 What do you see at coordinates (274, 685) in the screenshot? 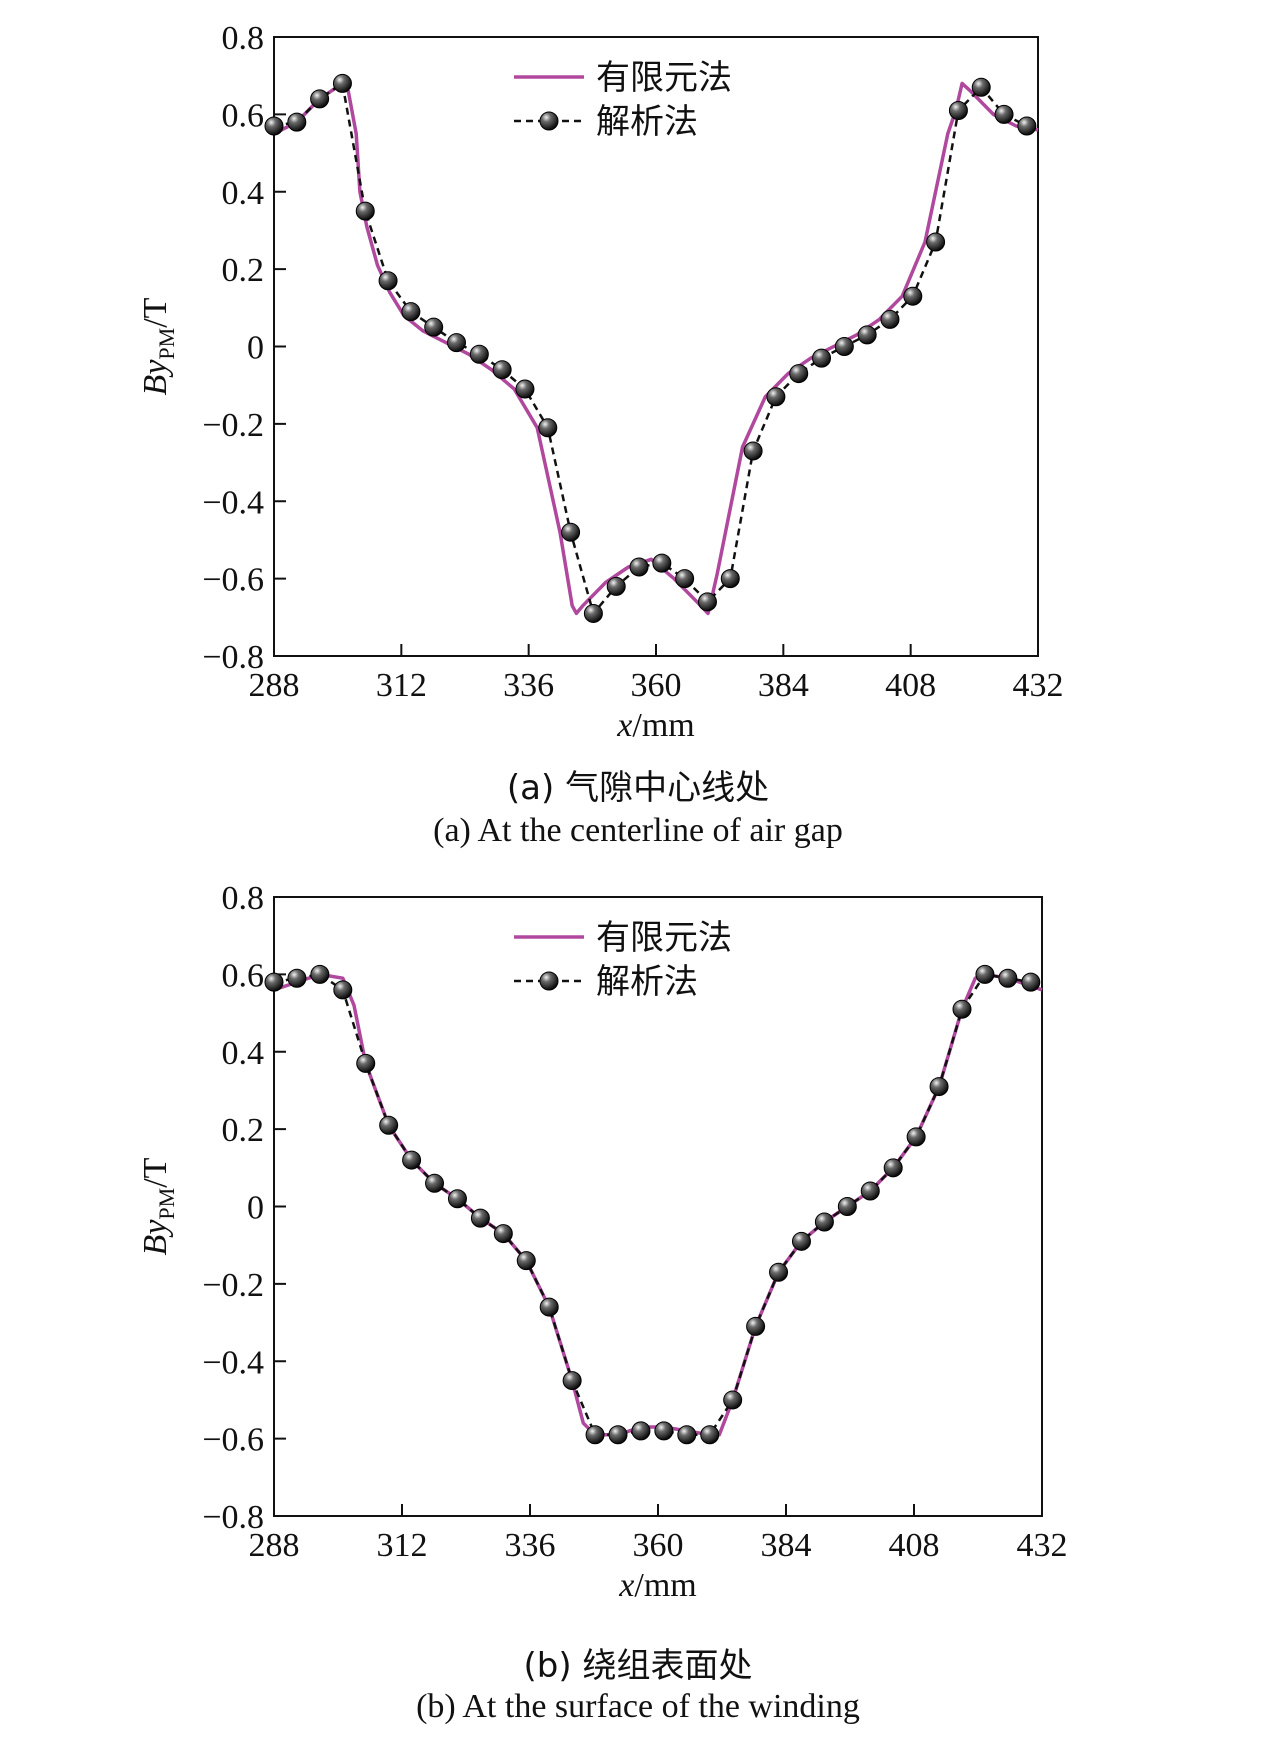
I see `x-tick-label: 288` at bounding box center [274, 685].